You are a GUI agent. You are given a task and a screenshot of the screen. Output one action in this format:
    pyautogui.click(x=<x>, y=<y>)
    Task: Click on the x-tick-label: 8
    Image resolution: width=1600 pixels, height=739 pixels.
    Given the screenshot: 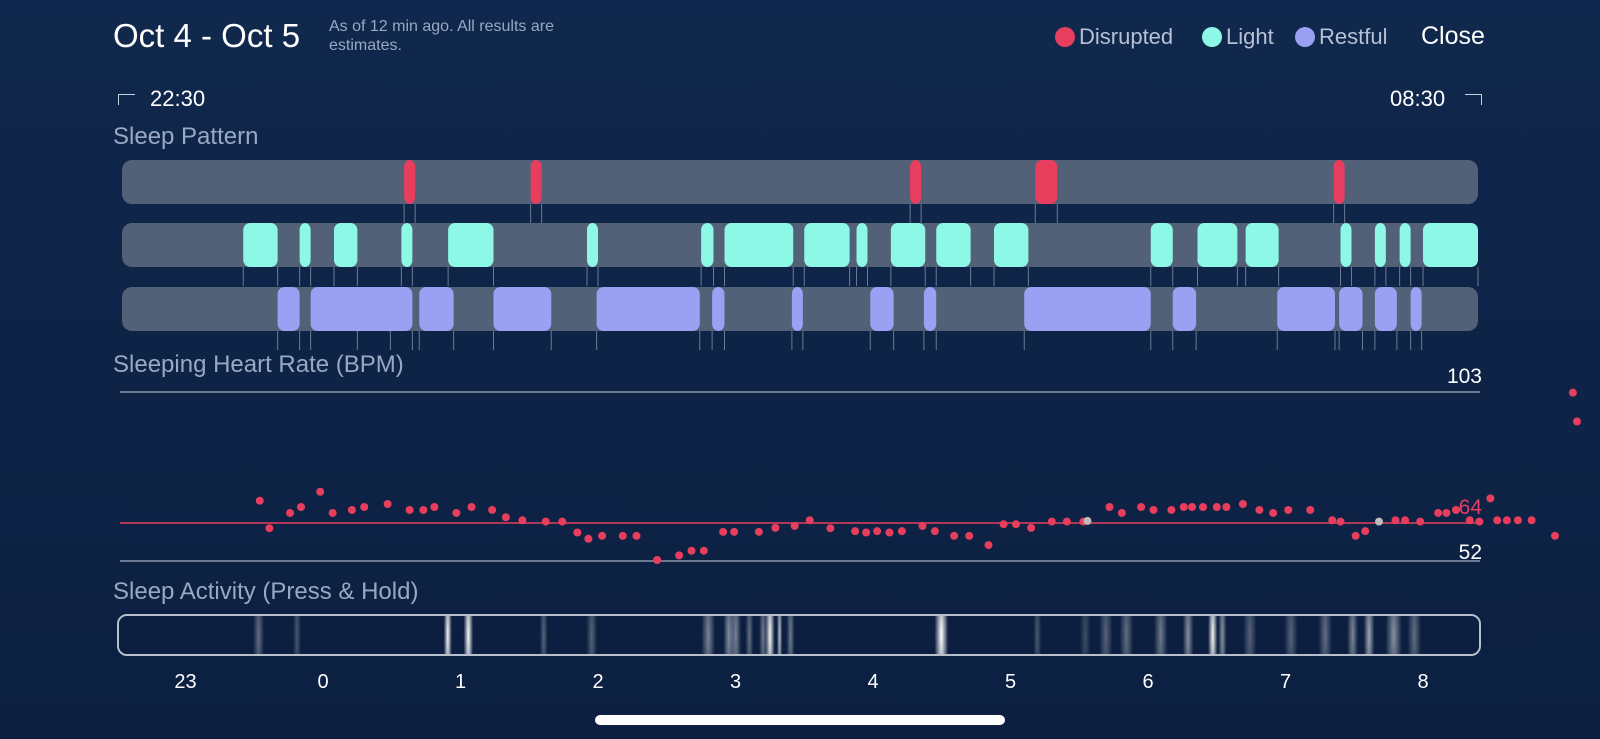 What is the action you would take?
    pyautogui.click(x=1423, y=682)
    